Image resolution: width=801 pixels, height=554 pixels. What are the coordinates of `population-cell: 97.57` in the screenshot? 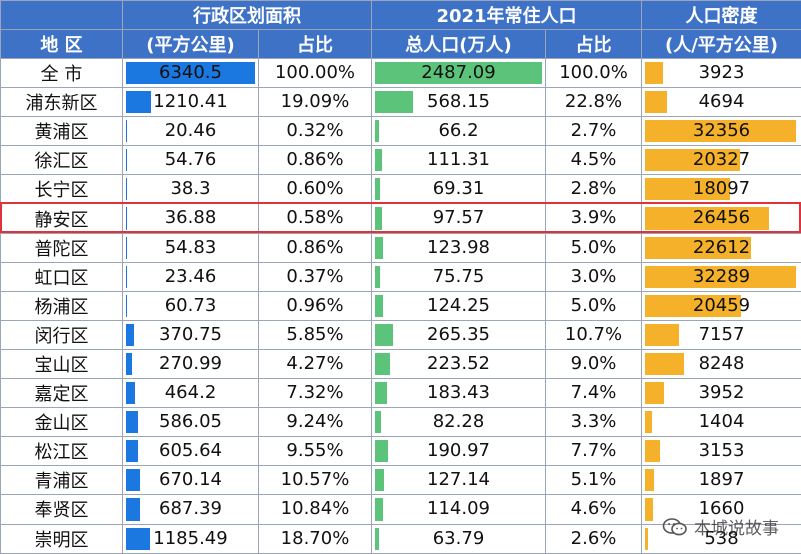 It's located at (459, 218).